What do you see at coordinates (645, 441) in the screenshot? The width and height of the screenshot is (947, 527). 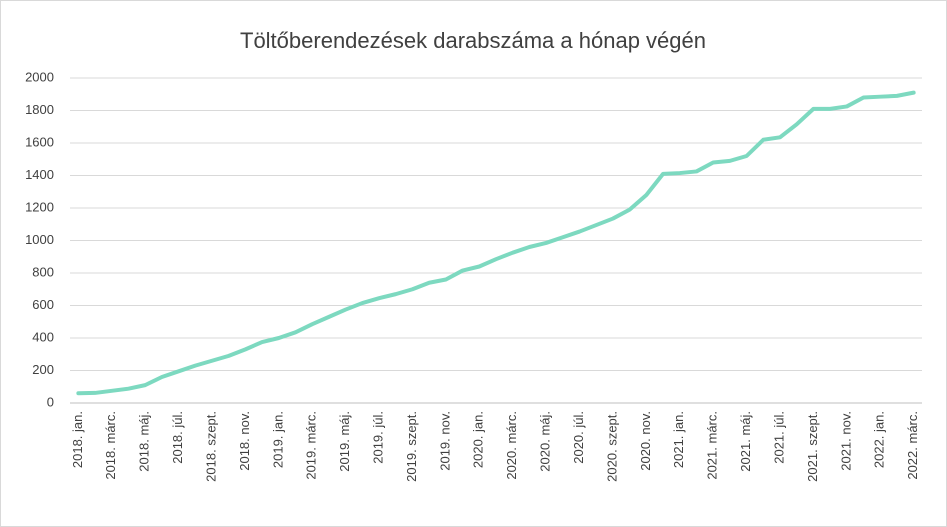 I see `x-tick-label: 2020. nov.` at bounding box center [645, 441].